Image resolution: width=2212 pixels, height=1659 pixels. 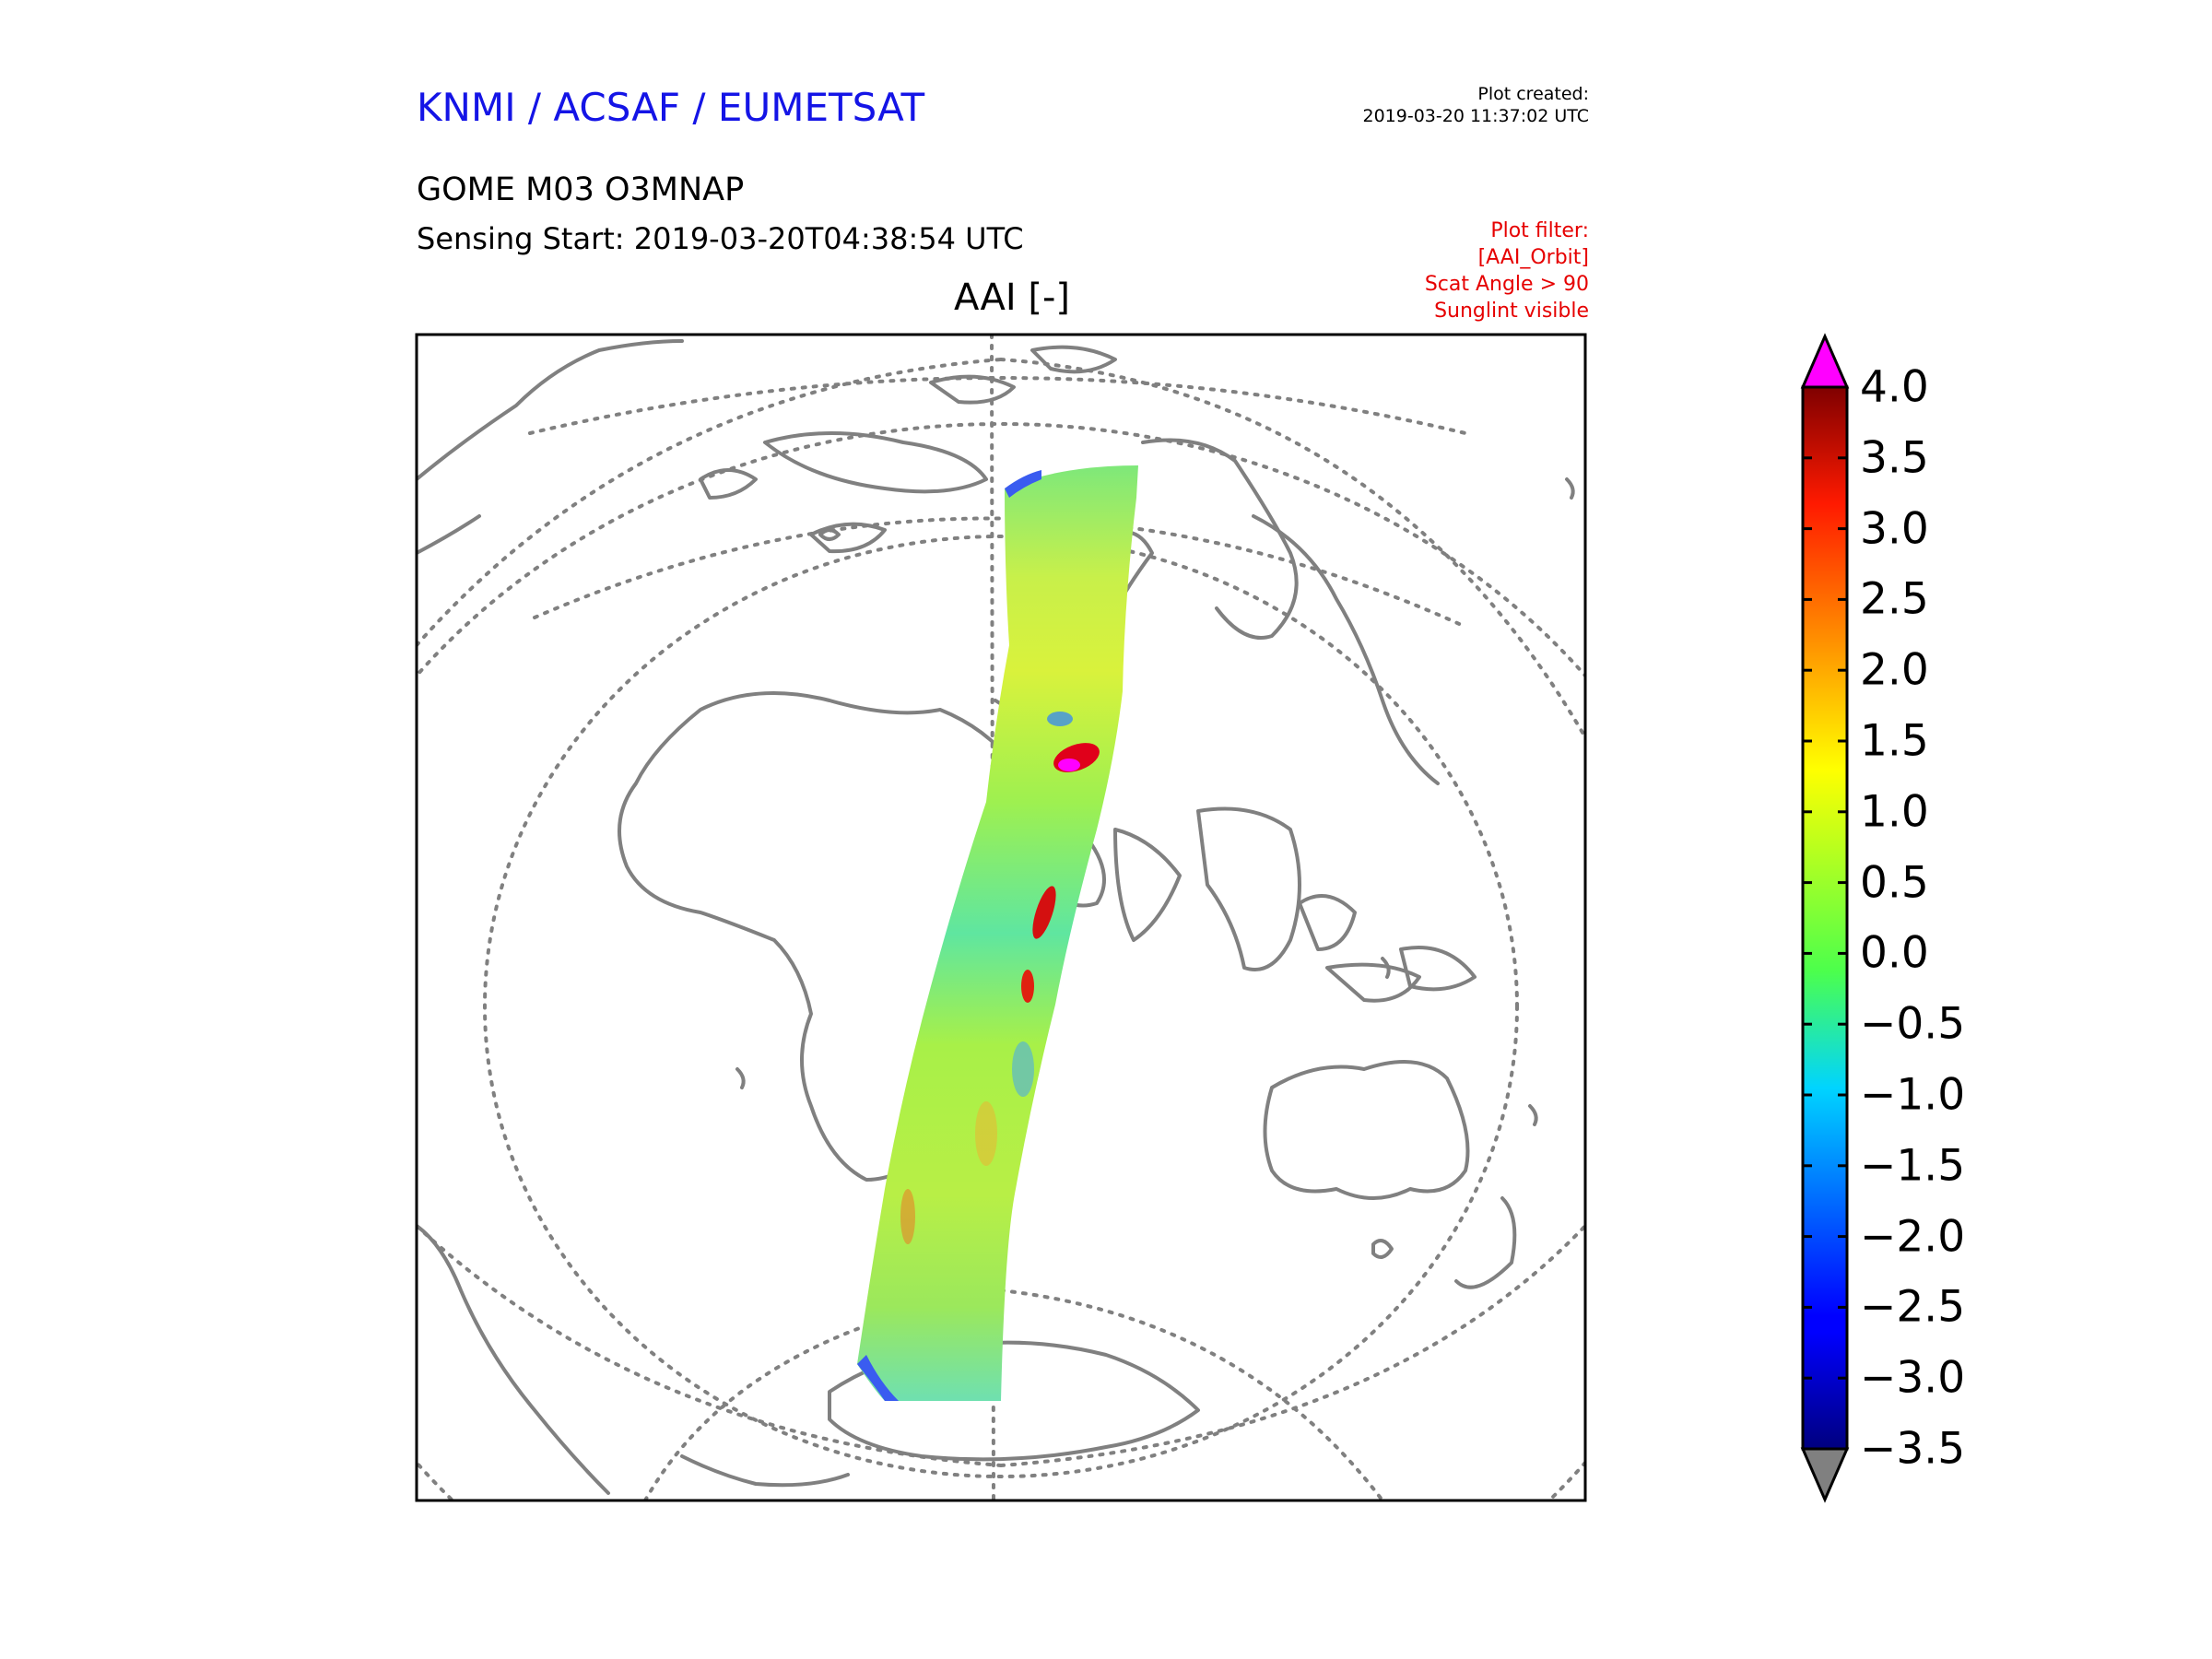 I want to click on colorbar-tick-label: −2.0, so click(x=1913, y=1237).